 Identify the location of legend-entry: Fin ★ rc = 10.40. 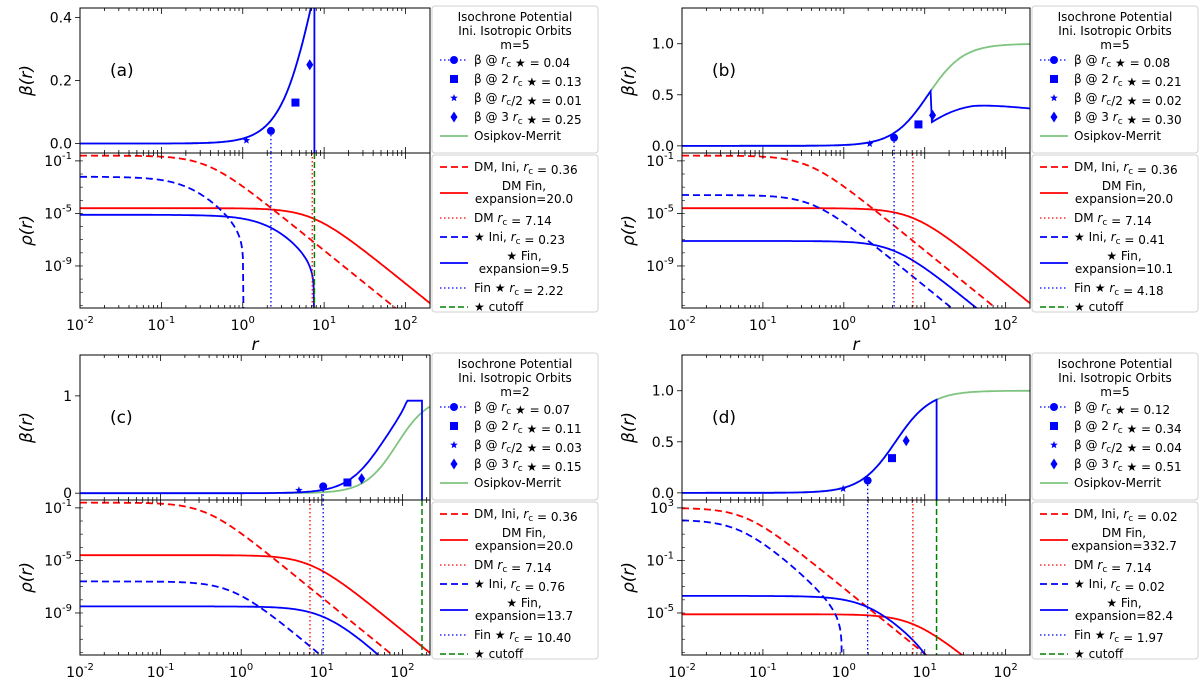
(522, 636).